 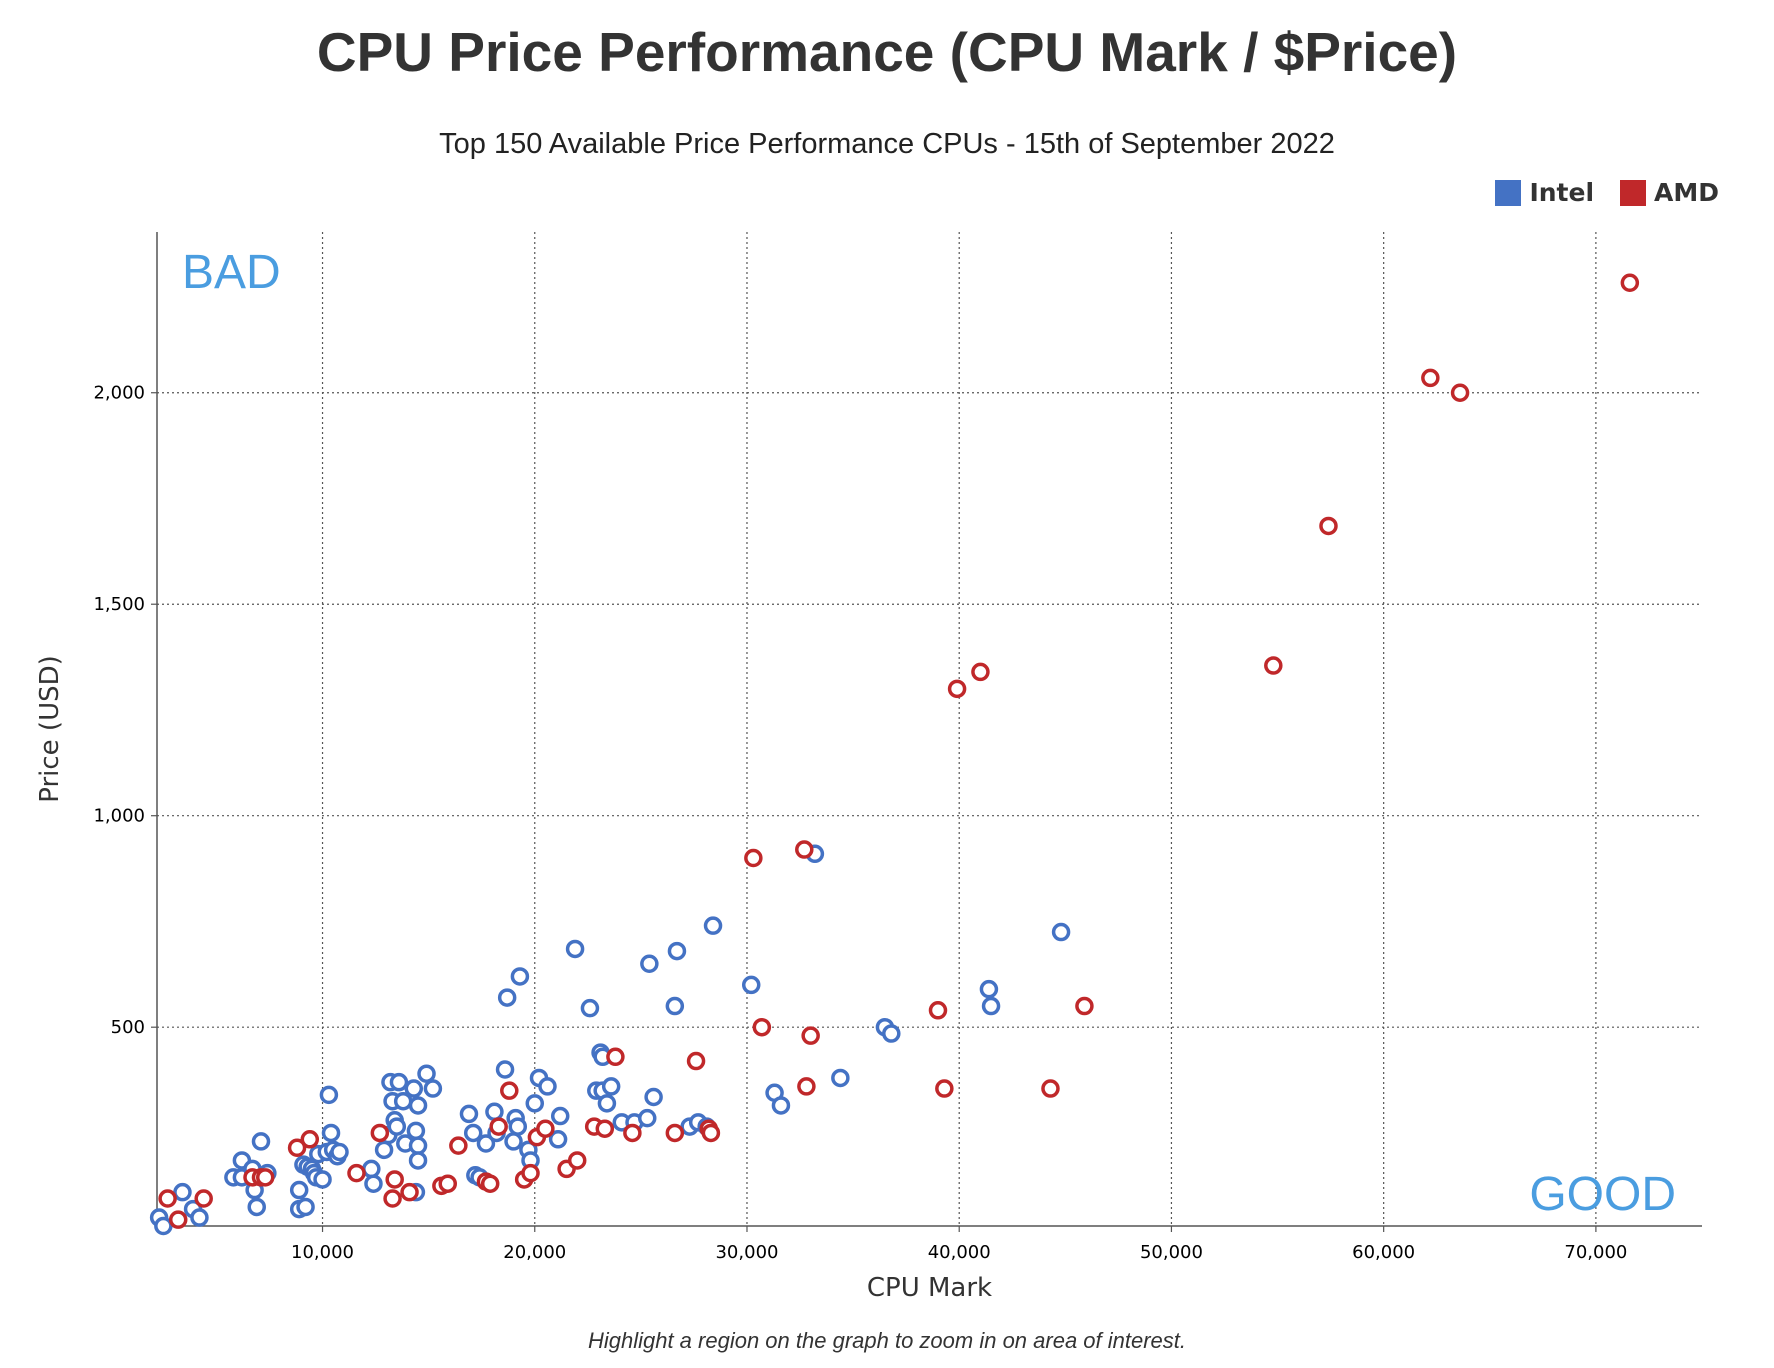 I want to click on x-tick-label: 30,000, so click(x=746, y=1252).